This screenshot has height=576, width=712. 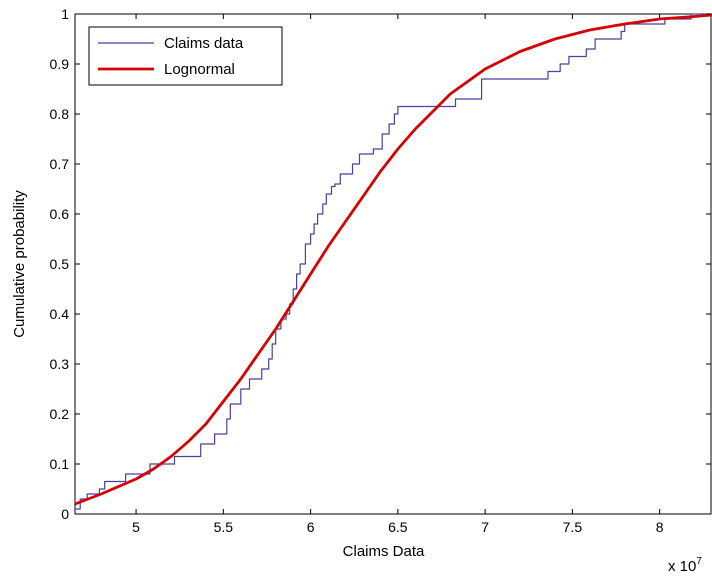 I want to click on x-tick-label: 7, so click(x=485, y=527).